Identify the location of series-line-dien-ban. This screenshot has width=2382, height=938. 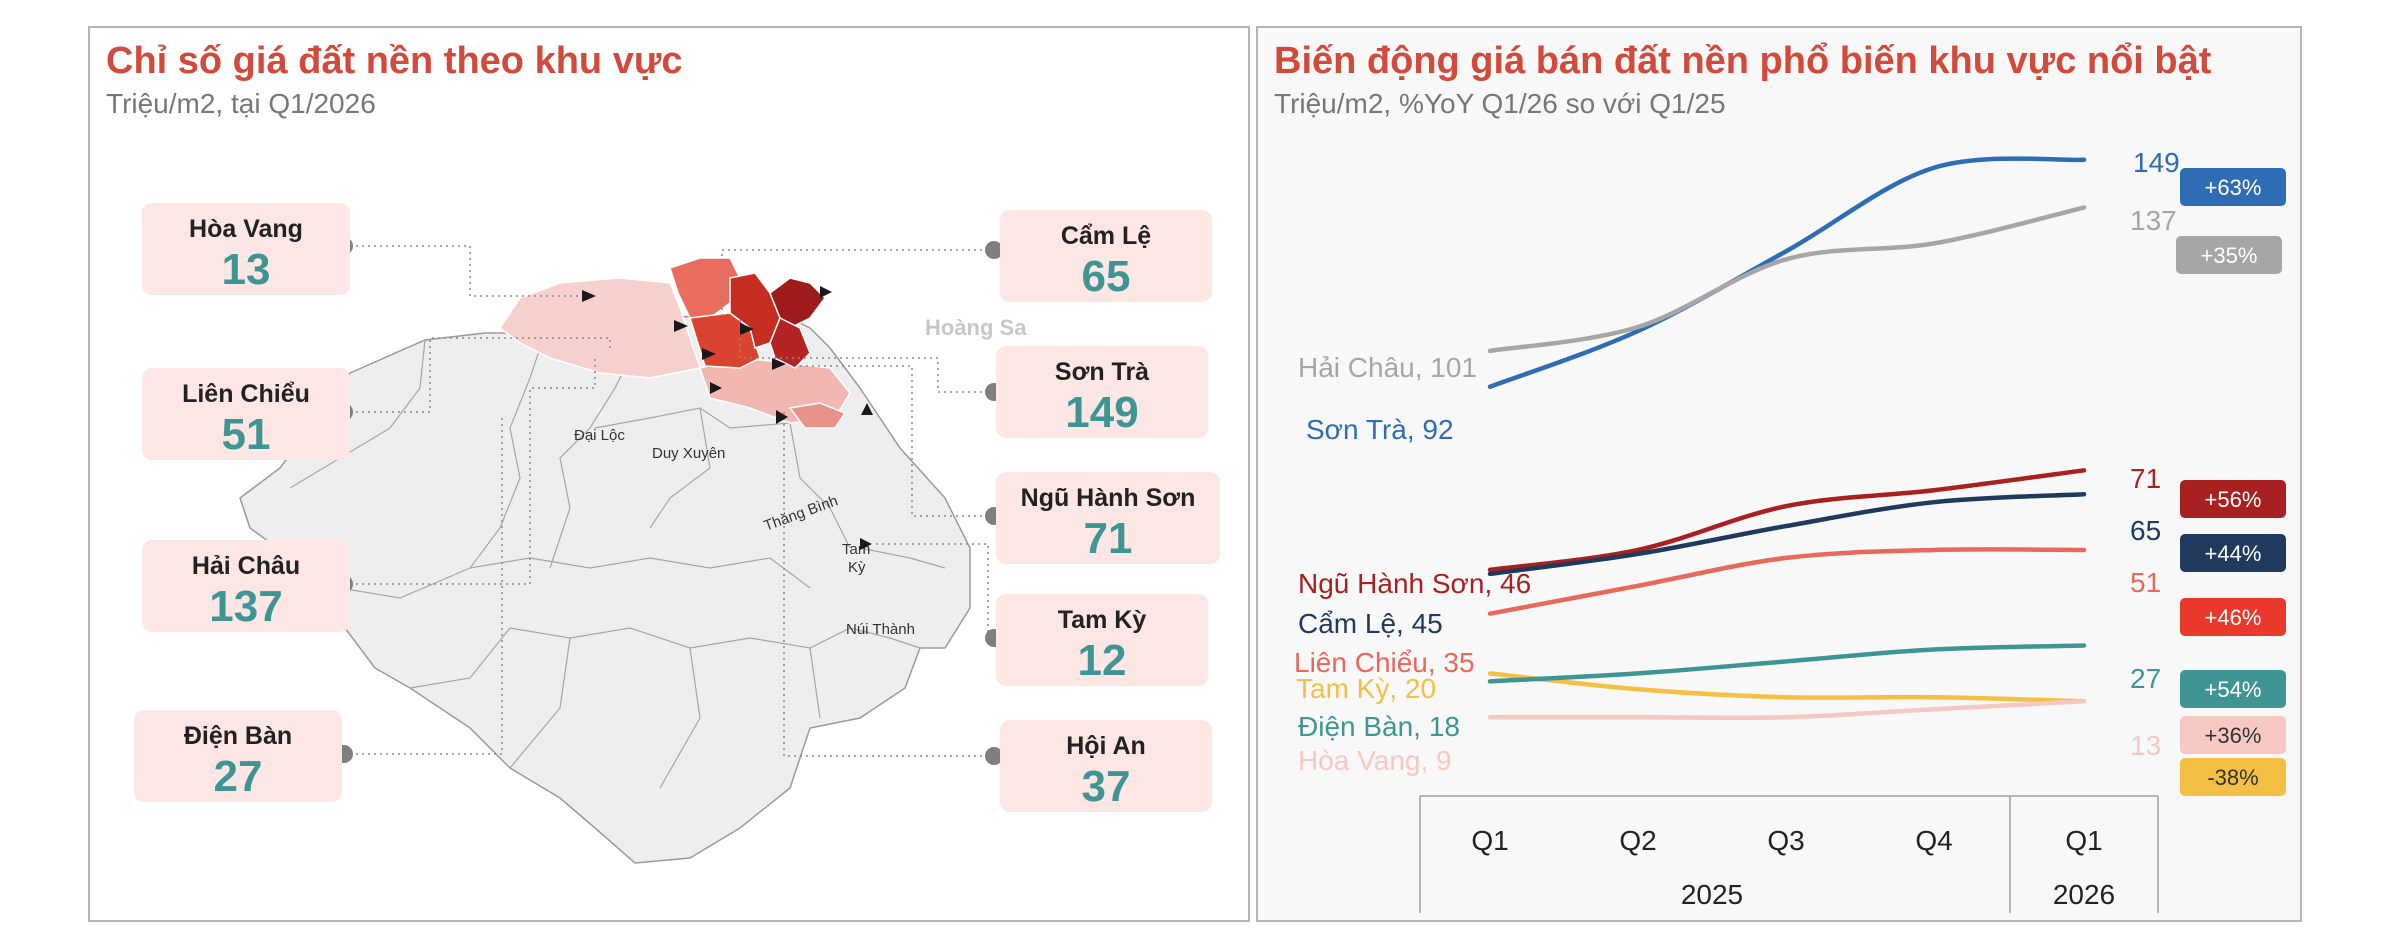
(1787, 663).